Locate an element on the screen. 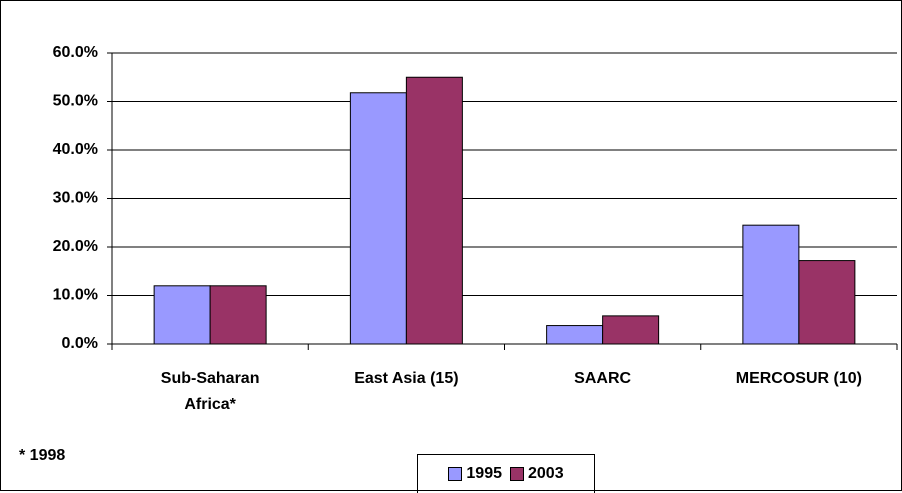 This screenshot has height=493, width=902. legend-item: 1995 is located at coordinates (475, 474).